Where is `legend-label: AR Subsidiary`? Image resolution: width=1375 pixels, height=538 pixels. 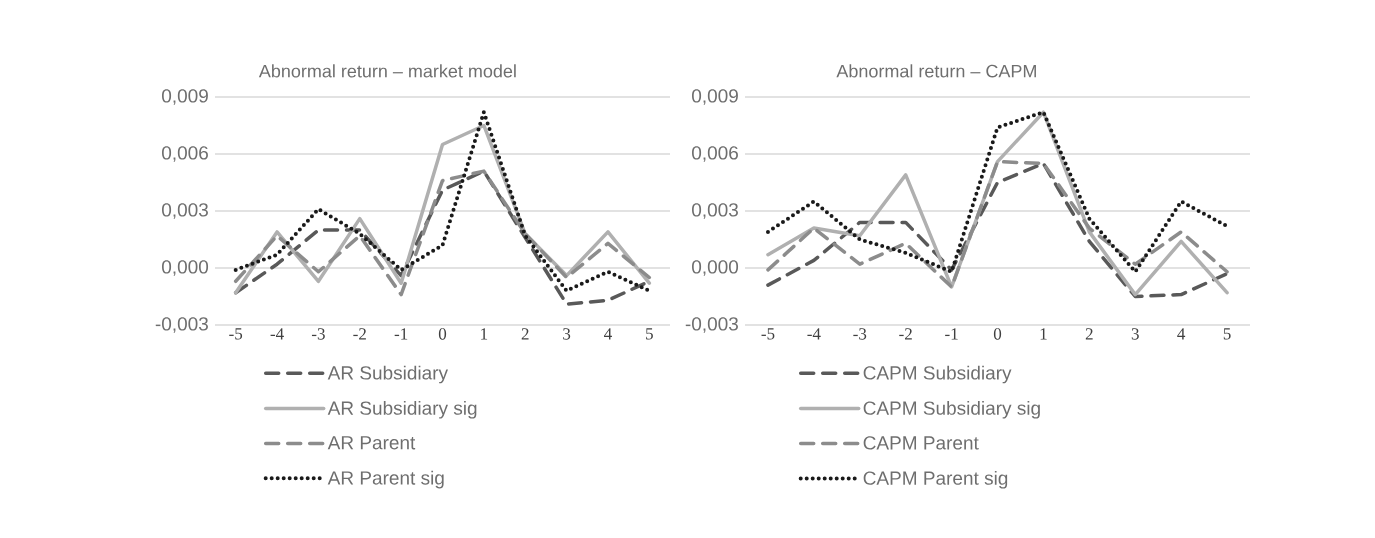
legend-label: AR Subsidiary is located at coordinates (387, 374).